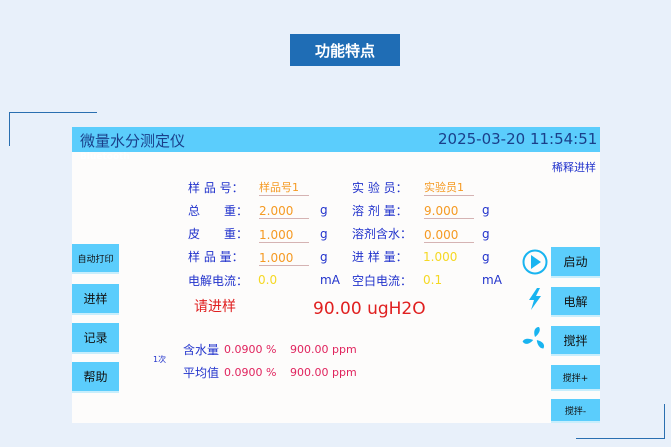  Describe the element at coordinates (433, 280) in the screenshot. I see `blank-current-value: 0.1` at that location.